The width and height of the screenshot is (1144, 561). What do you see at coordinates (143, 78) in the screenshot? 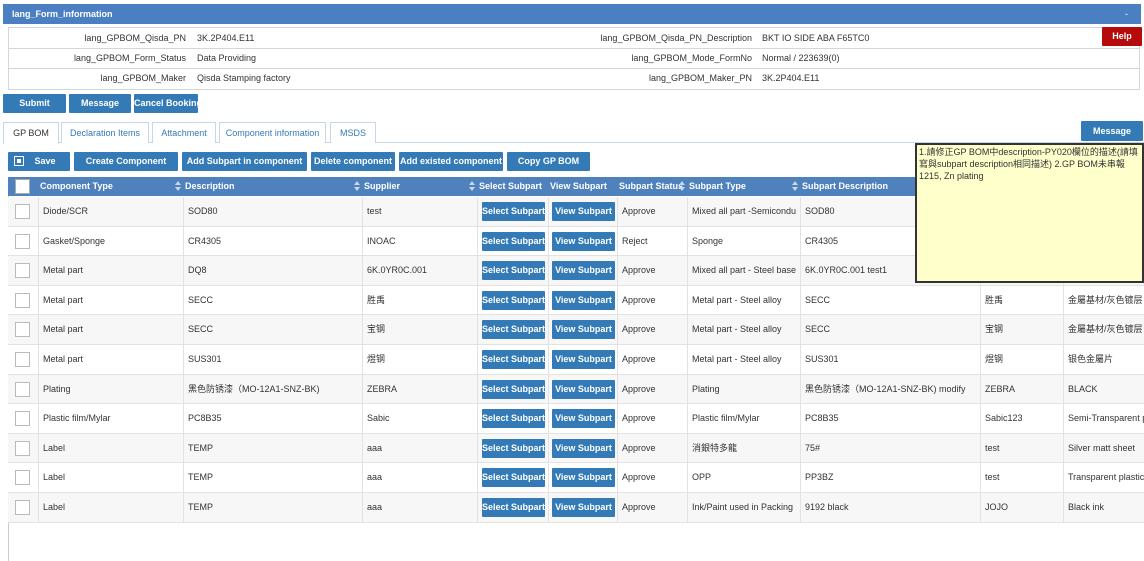
I see `info-label: lang_GPBOM_Maker` at bounding box center [143, 78].